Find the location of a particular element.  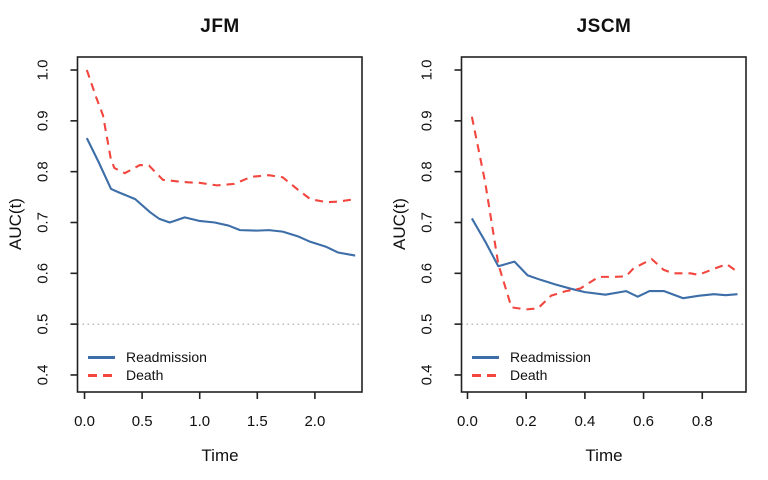

jscm-x-axis-label: Time is located at coordinates (604, 455).